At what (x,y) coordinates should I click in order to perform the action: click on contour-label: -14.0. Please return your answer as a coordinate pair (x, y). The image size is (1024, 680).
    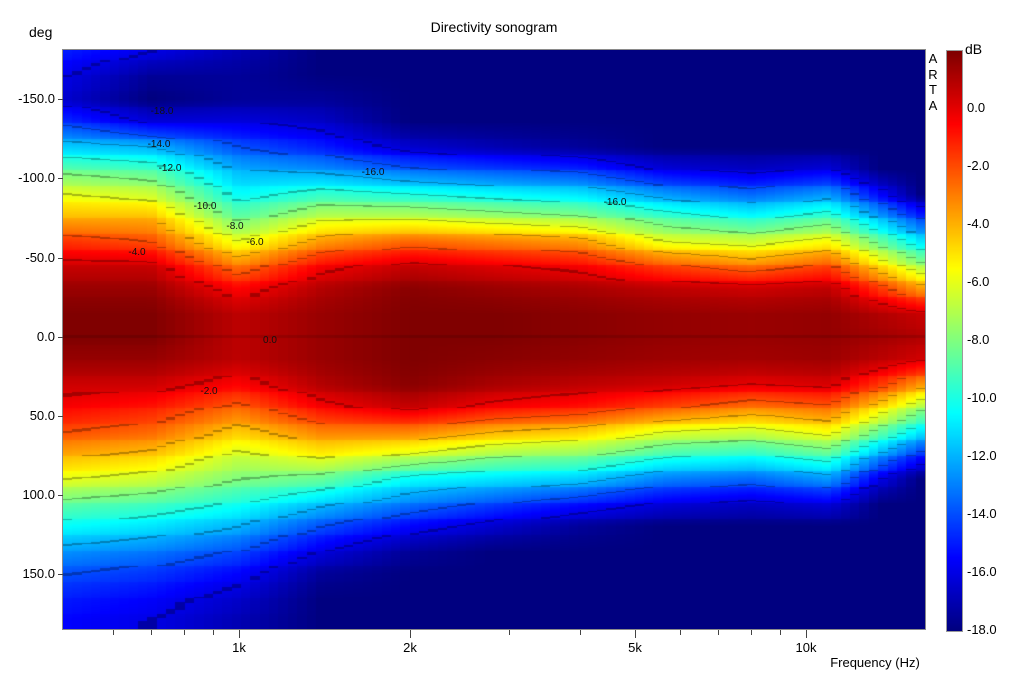
    Looking at the image, I should click on (159, 144).